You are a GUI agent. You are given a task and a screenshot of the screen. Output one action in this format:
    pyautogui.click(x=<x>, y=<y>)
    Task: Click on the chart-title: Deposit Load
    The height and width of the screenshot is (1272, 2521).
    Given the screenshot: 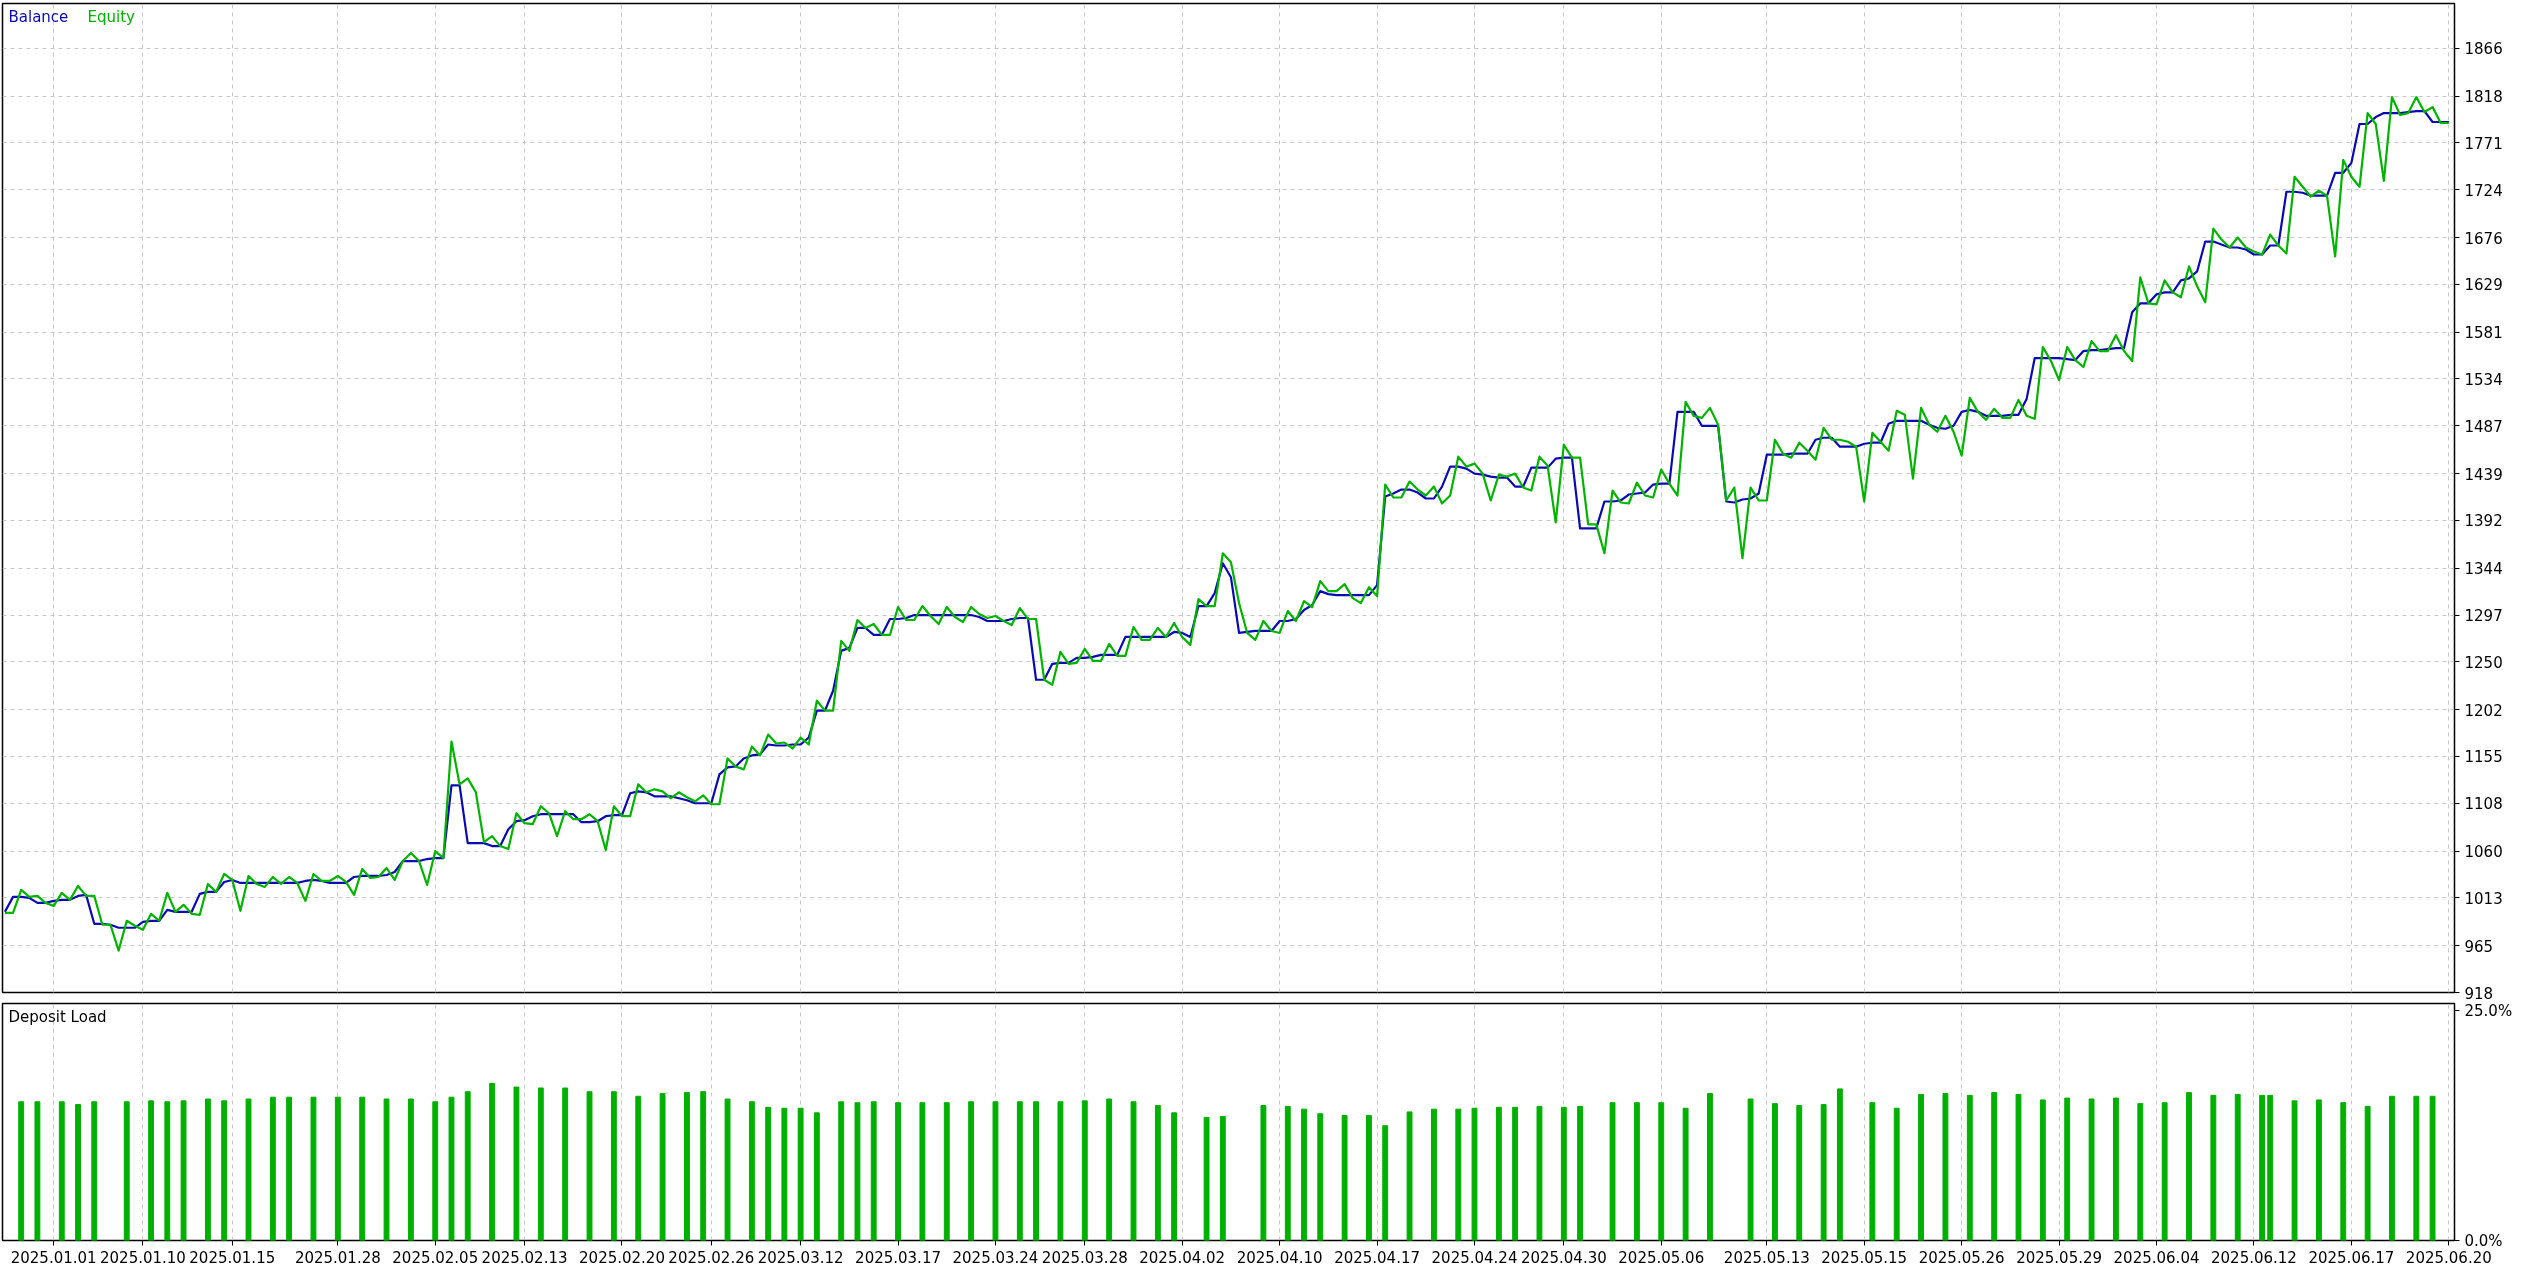 What is the action you would take?
    pyautogui.click(x=57, y=1016)
    